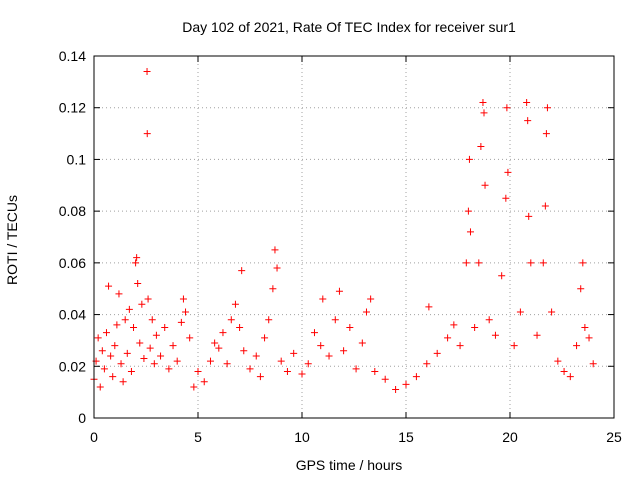  I want to click on y-tick-label: 0.08, so click(72, 211).